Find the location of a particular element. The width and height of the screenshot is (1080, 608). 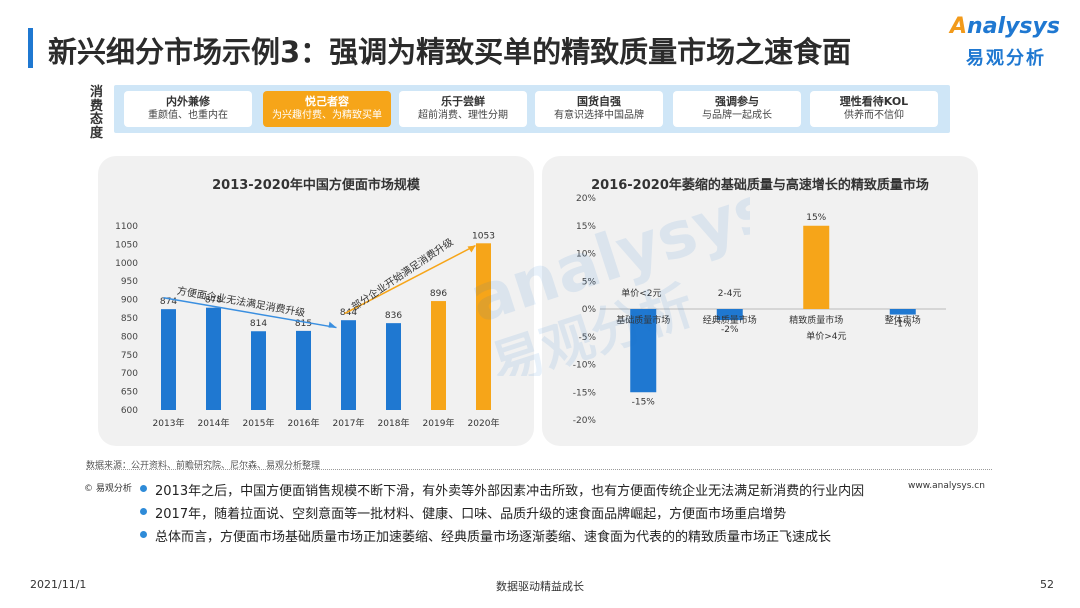

trend-arrow-down is located at coordinates (250, 313).